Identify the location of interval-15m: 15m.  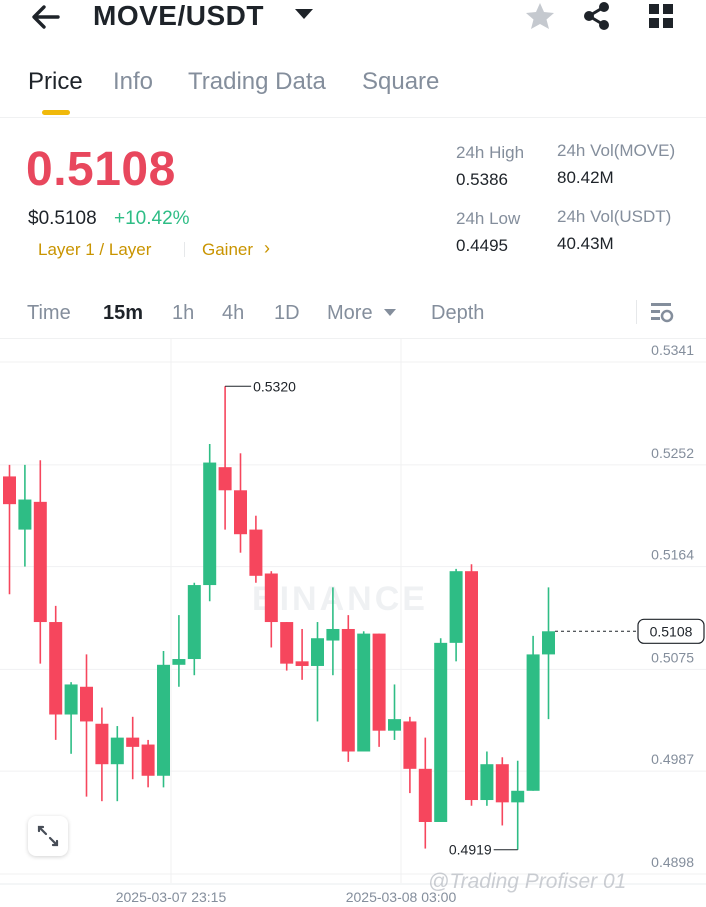
(123, 313).